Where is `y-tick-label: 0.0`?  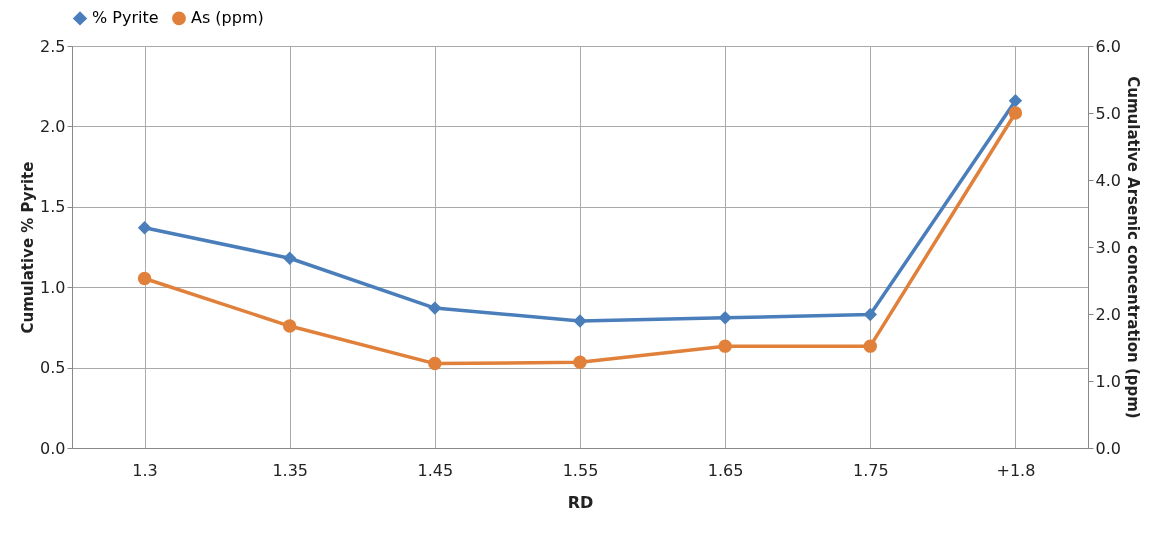 y-tick-label: 0.0 is located at coordinates (53, 448).